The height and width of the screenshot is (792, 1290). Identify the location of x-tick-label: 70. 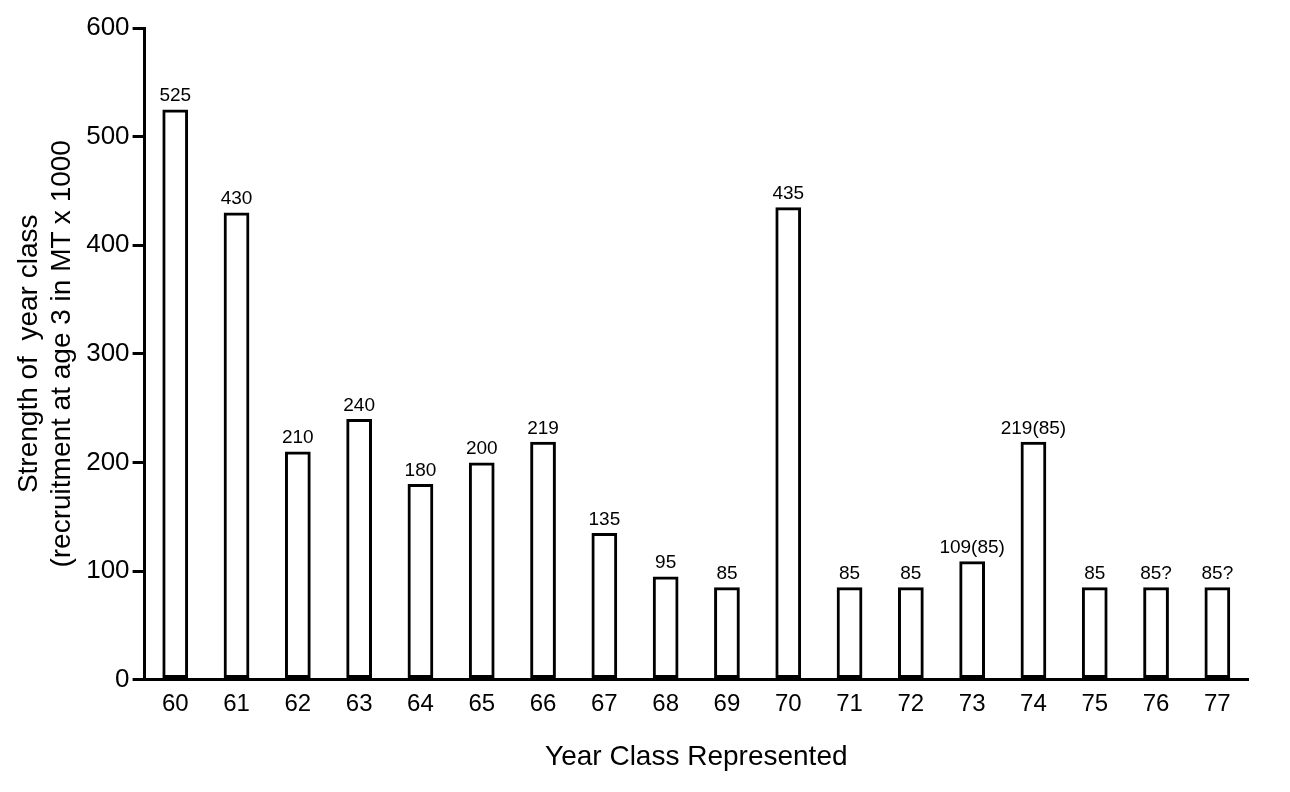
(788, 702).